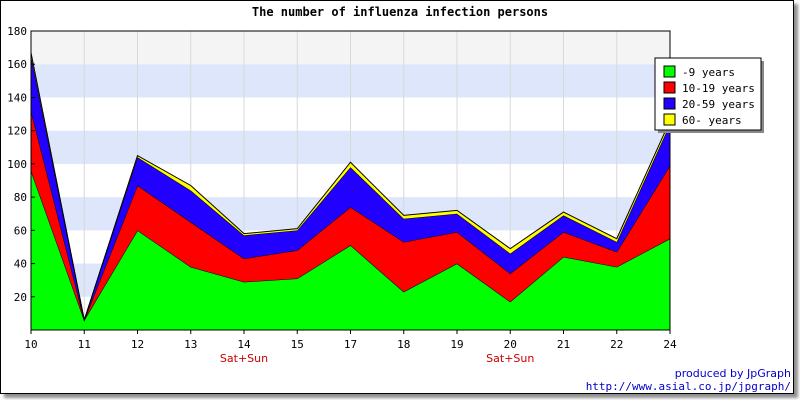 The height and width of the screenshot is (400, 800). I want to click on footer-url-link: http://www.asial.co.jp/jpgraph/, so click(688, 386).